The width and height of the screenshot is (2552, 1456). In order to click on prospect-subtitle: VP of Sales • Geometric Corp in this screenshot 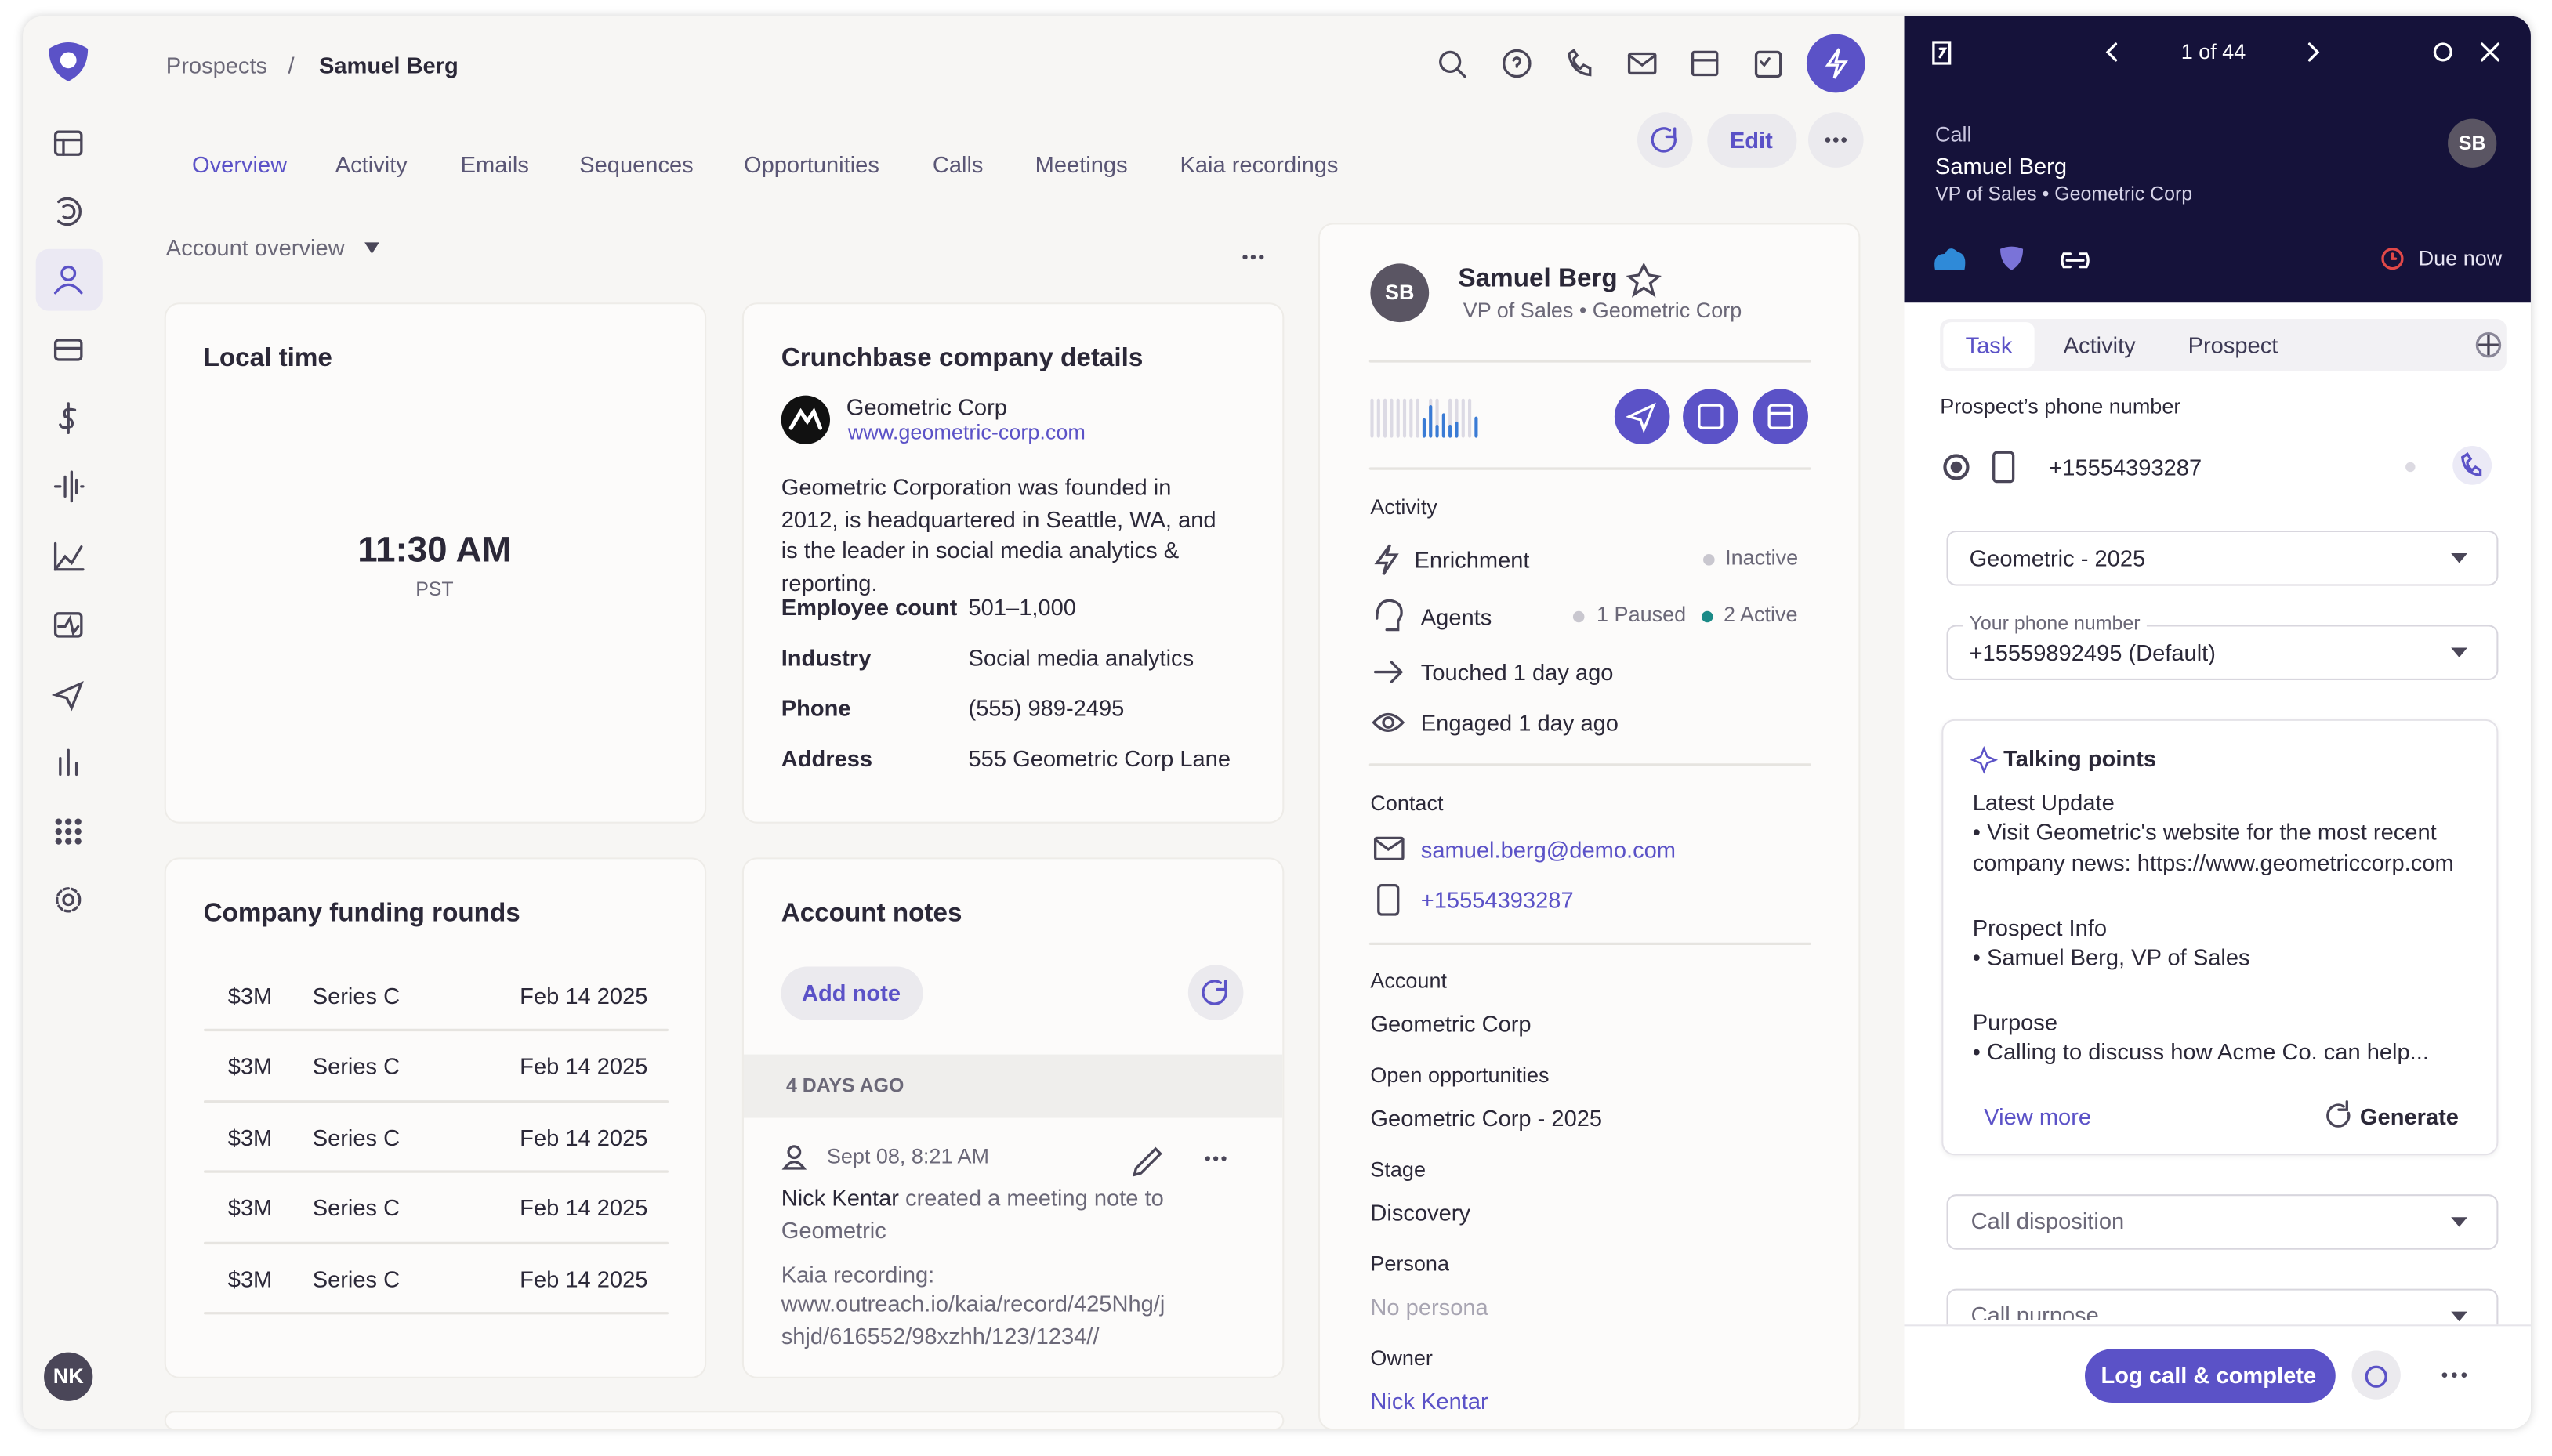, I will do `click(1603, 310)`.